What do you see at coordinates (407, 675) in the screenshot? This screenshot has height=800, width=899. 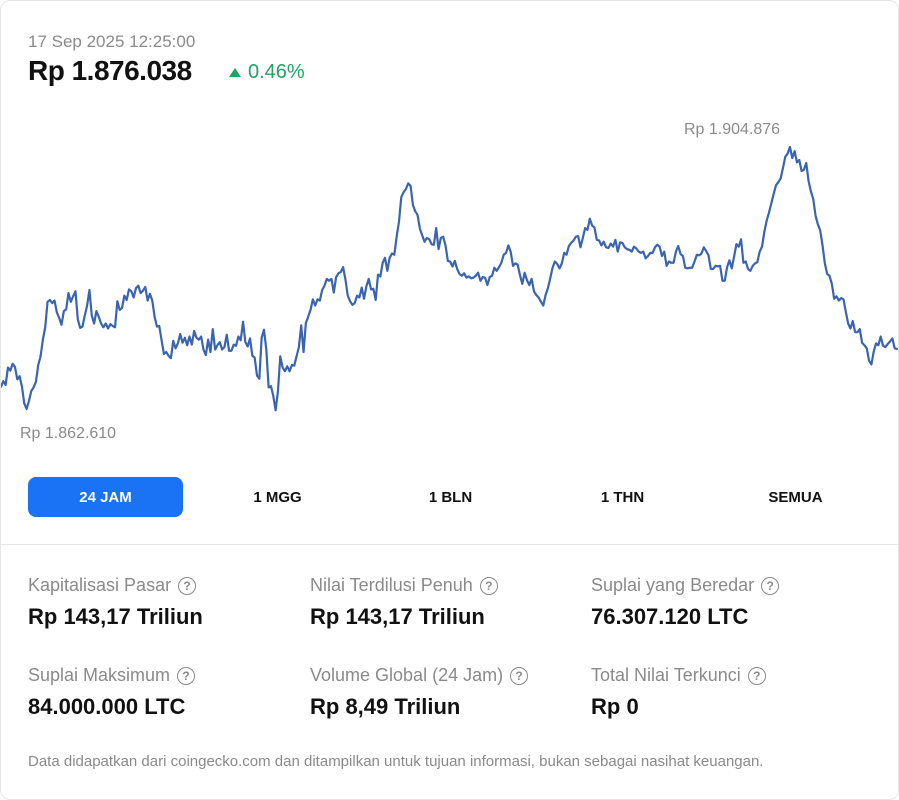 I see `stat-label: Volume Global (24 Jam)` at bounding box center [407, 675].